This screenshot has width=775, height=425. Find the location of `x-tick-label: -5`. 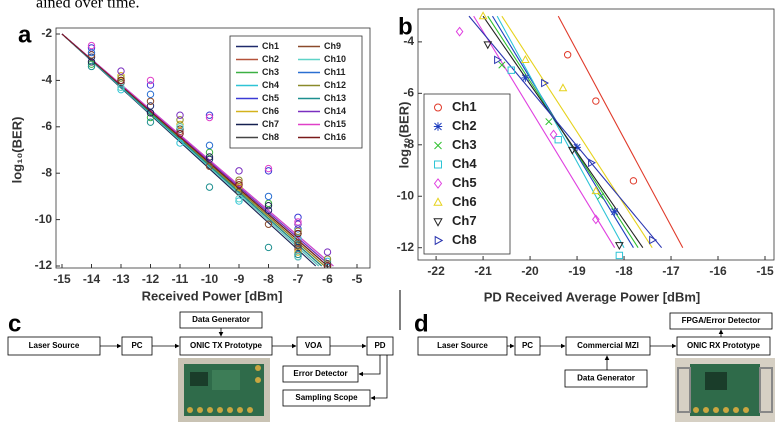

x-tick-label: -5 is located at coordinates (357, 279).